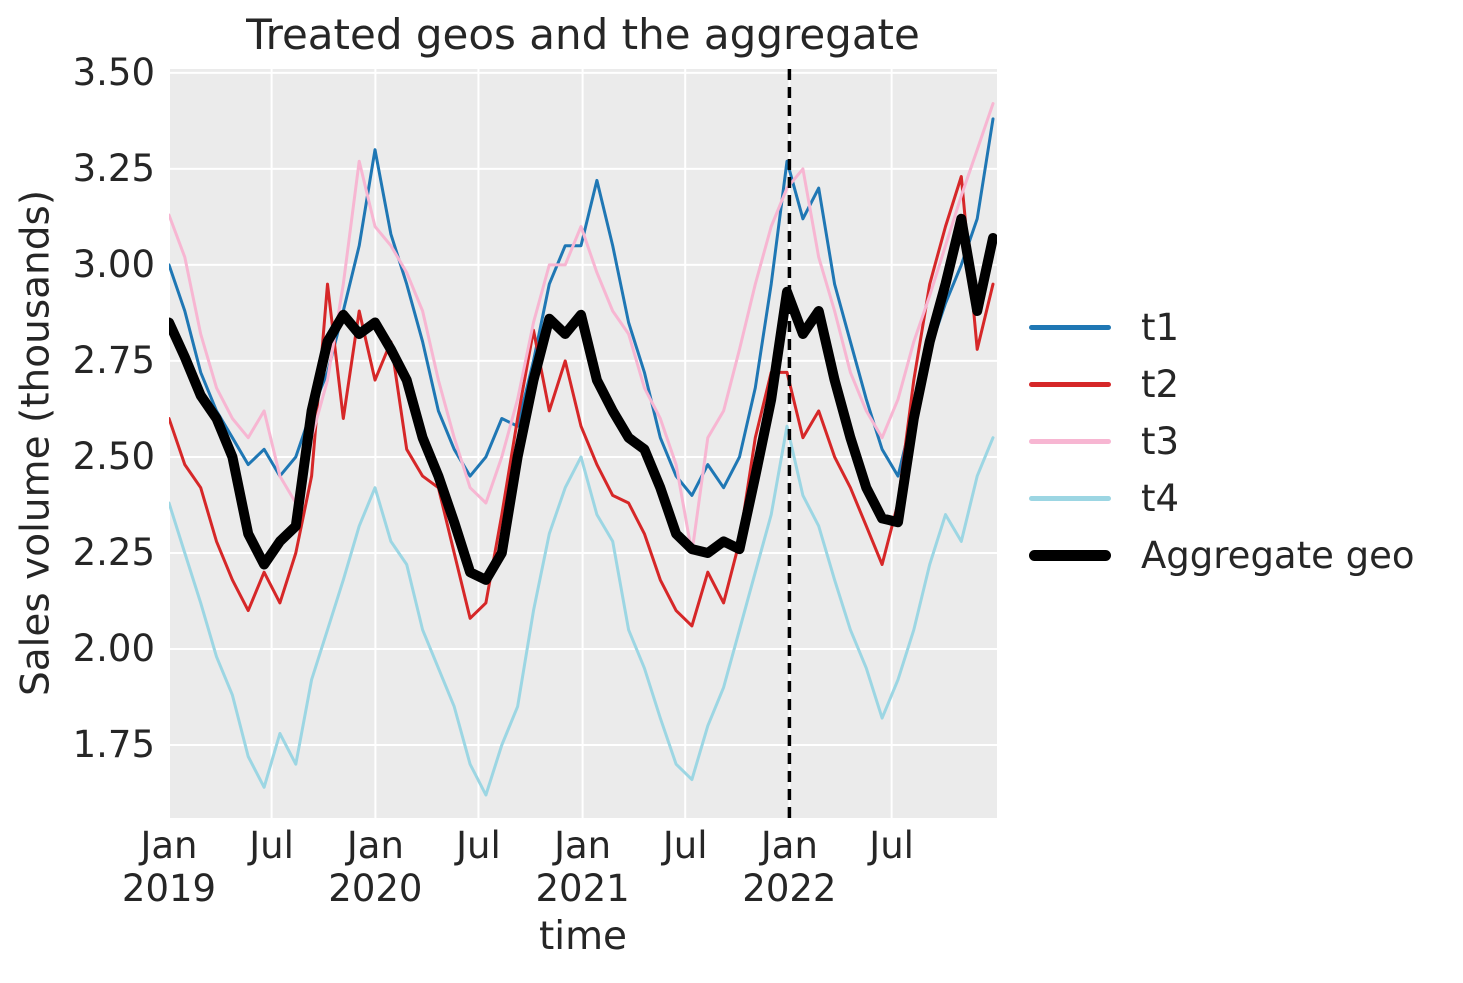  I want to click on y-tick-label: 1.75, so click(113, 745).